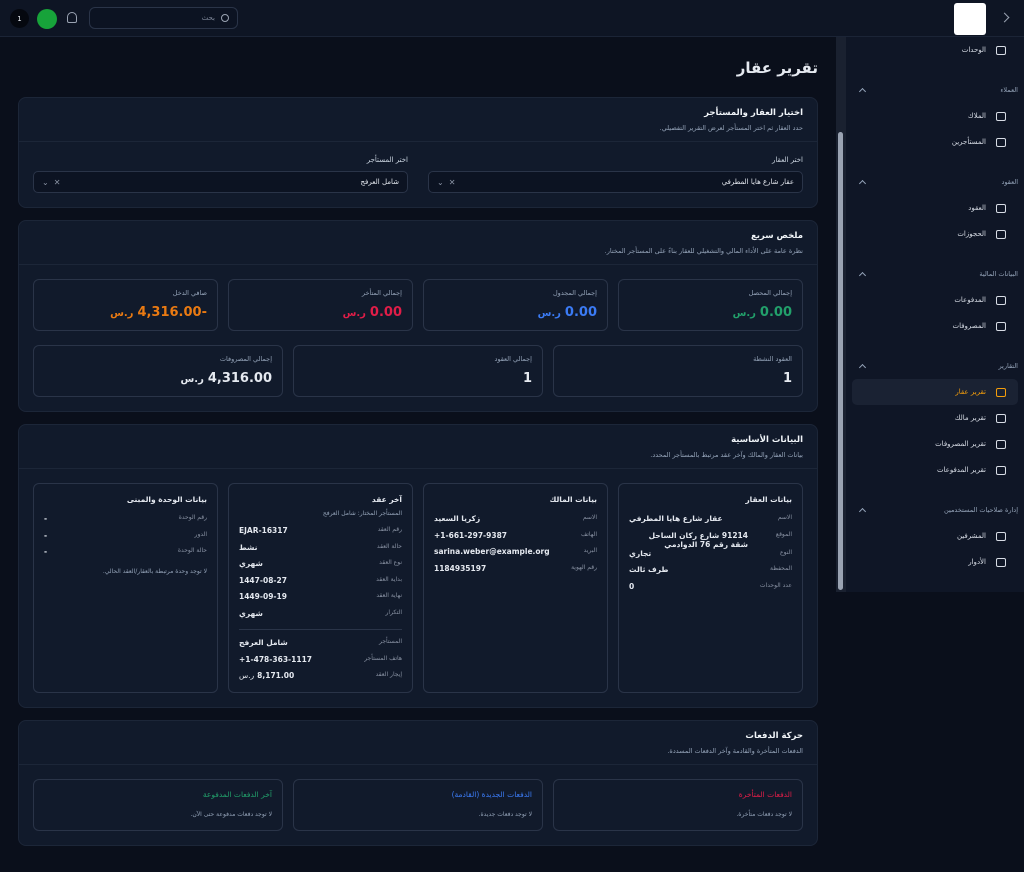 This screenshot has width=1024, height=872. I want to click on info-label: الاسم, so click(589, 517).